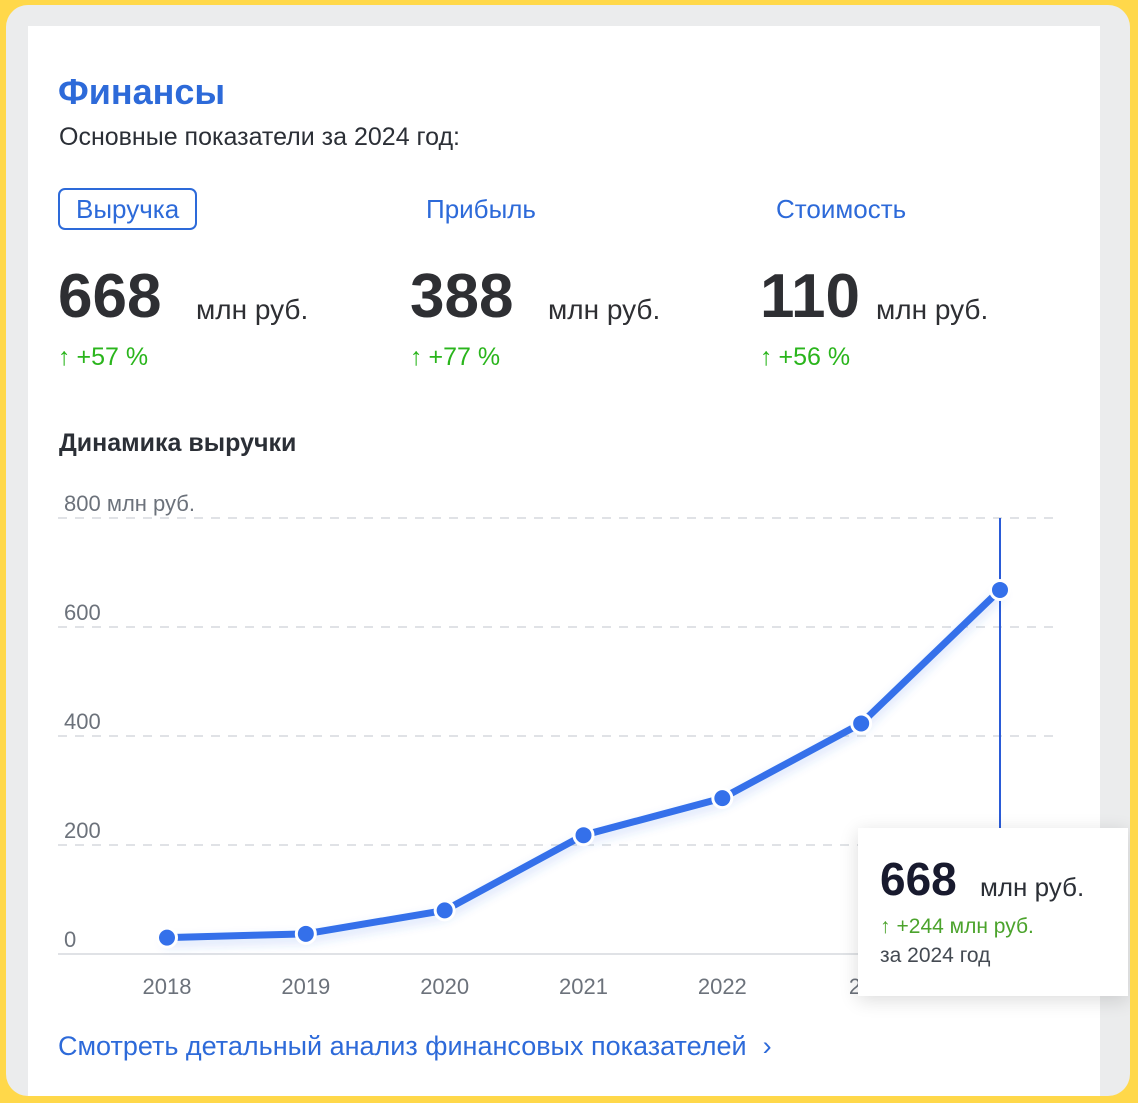  What do you see at coordinates (925, 288) in the screenshot?
I see `metric-cost: Стоимость 110 млн руб. ↑ +56 %` at bounding box center [925, 288].